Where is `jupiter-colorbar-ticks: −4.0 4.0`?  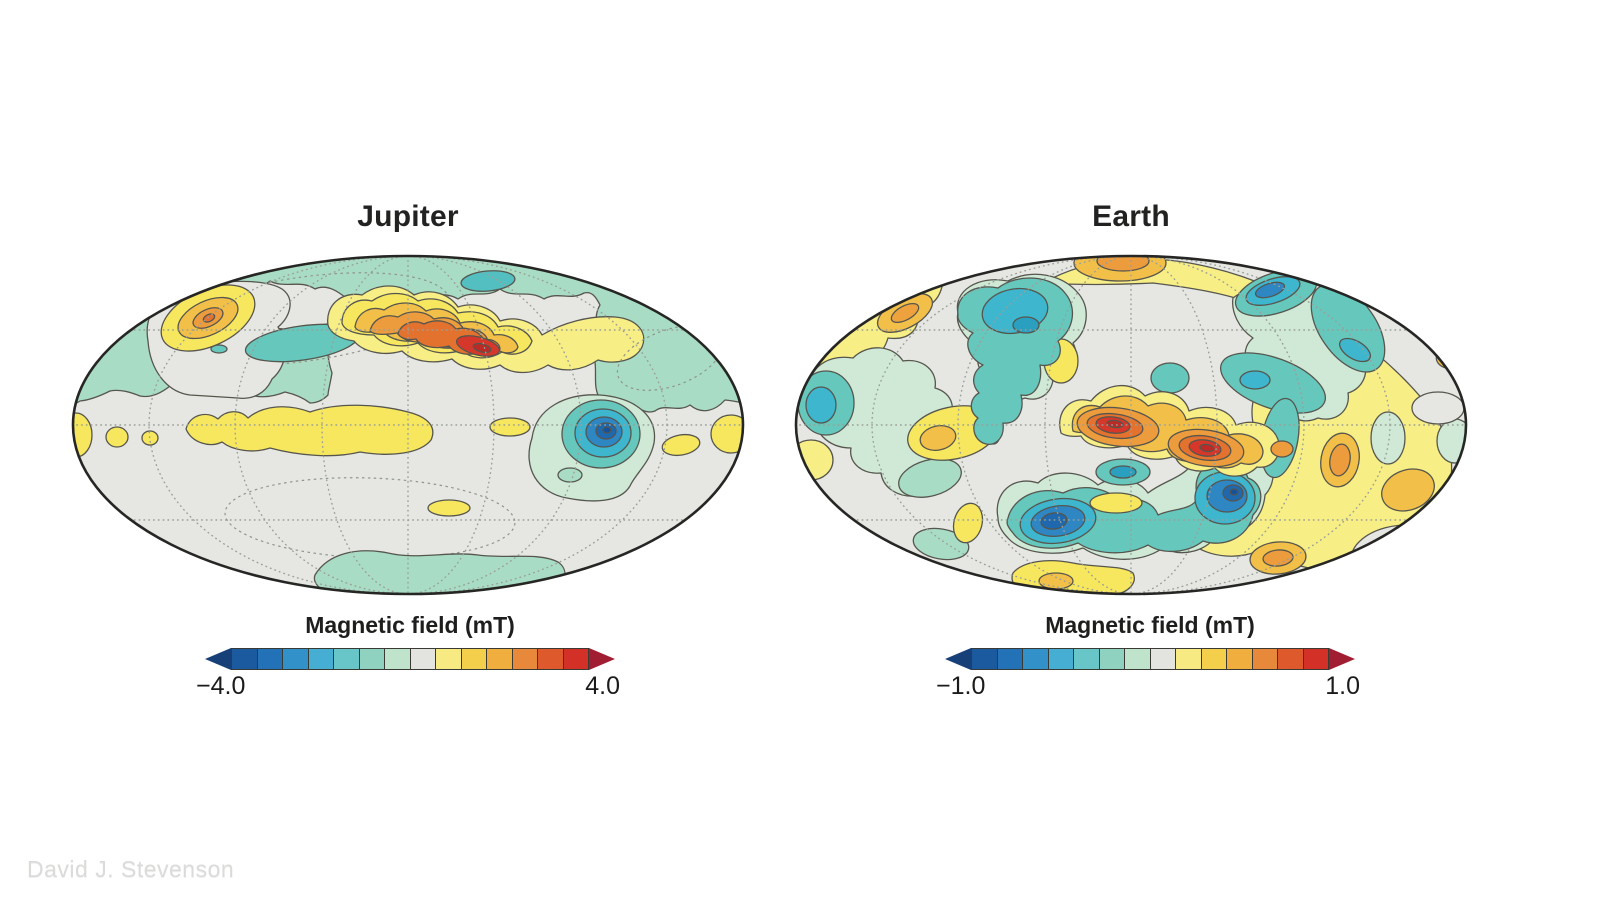
jupiter-colorbar-ticks: −4.0 4.0 is located at coordinates (408, 686).